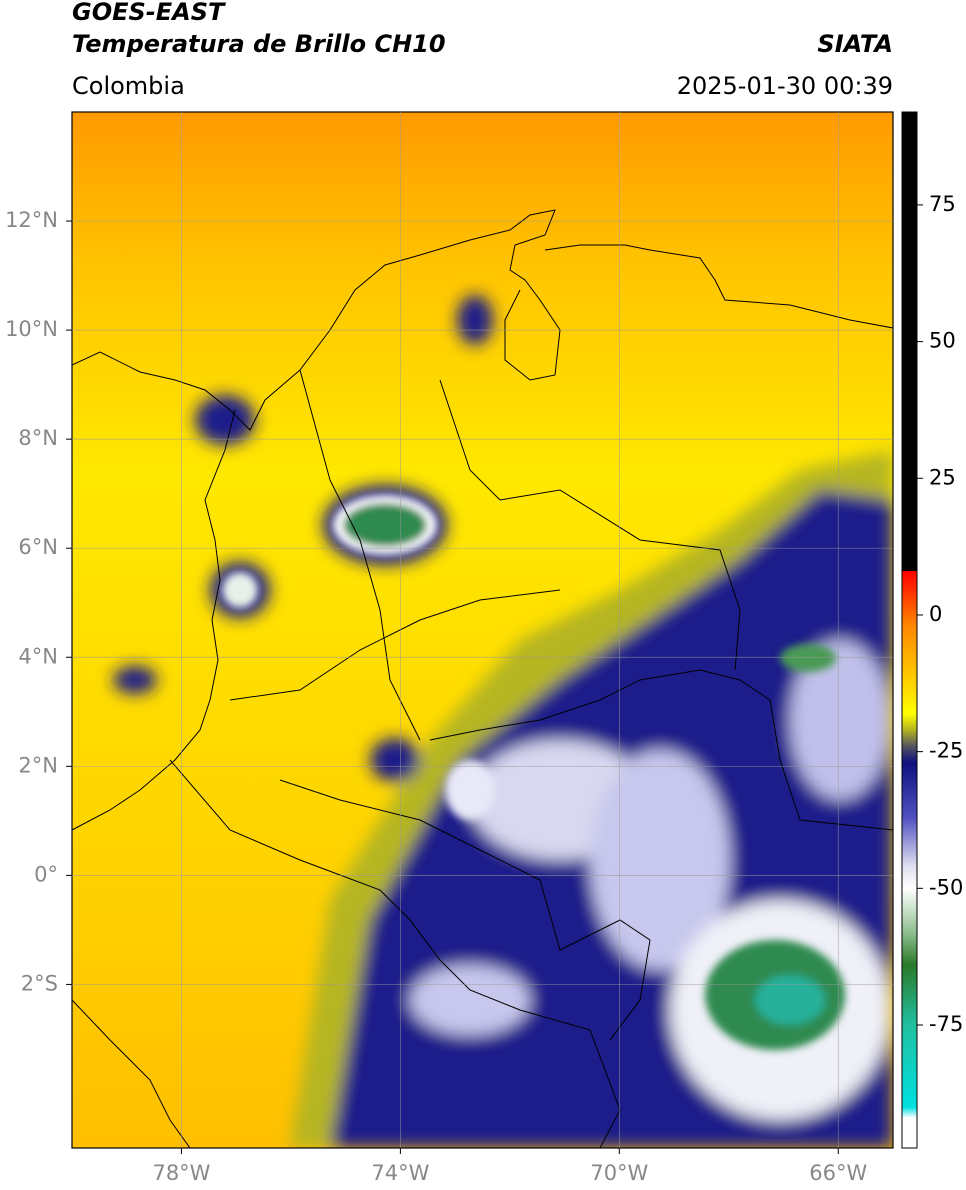  Describe the element at coordinates (38, 656) in the screenshot. I see `y-tick-label: 4°N` at that location.